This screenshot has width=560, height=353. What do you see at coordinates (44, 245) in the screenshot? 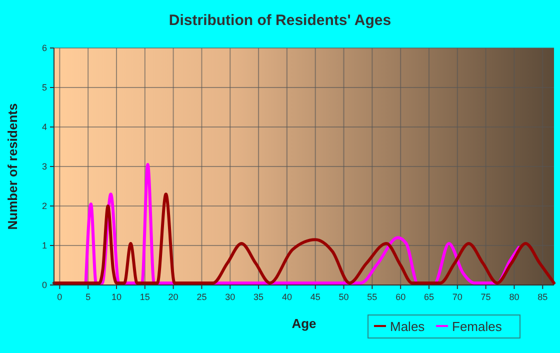
I see `y-tick-label: 1` at bounding box center [44, 245].